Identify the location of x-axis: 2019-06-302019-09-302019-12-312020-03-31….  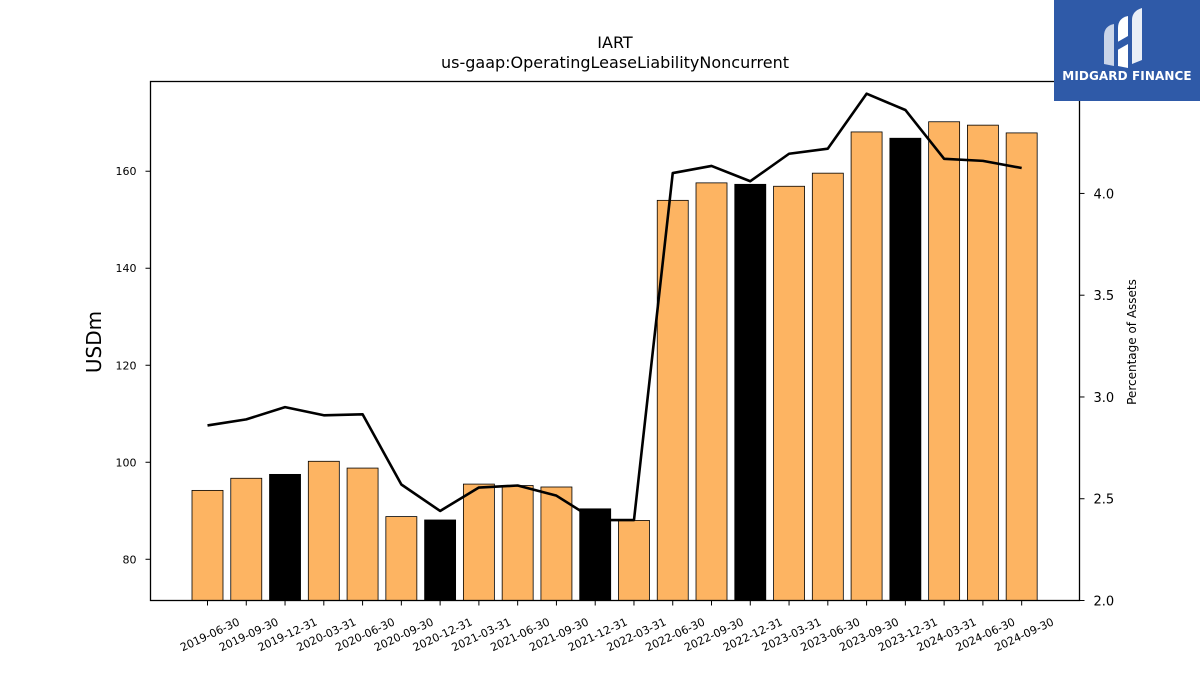
(617, 627).